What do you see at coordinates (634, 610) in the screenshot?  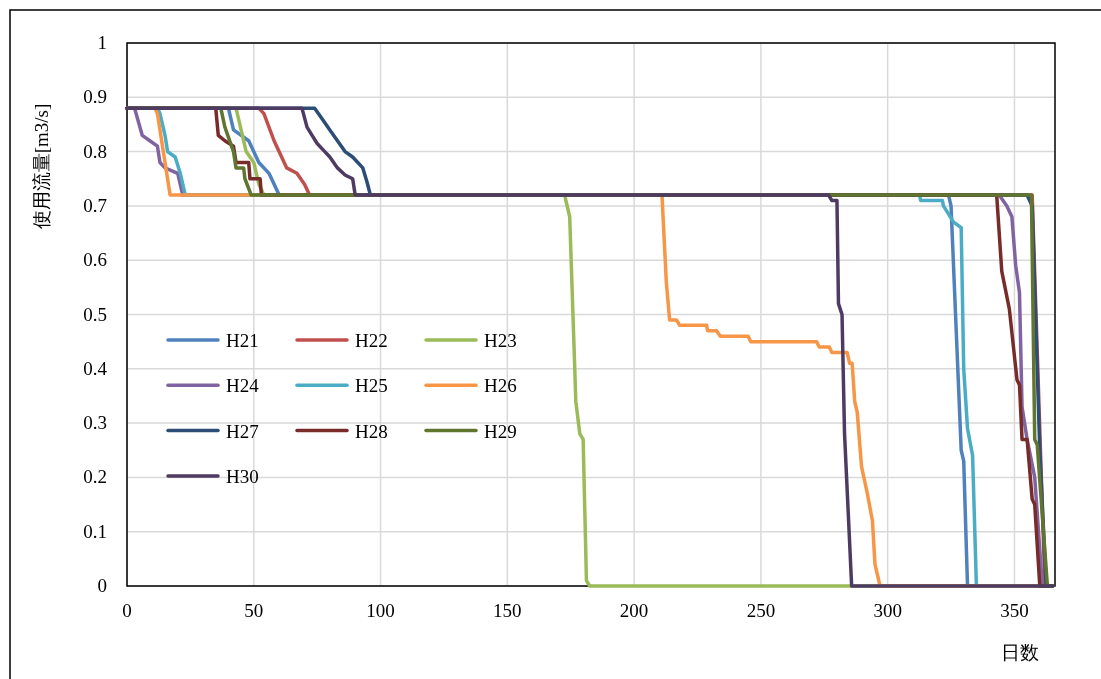 I see `x-tick-label: 200` at bounding box center [634, 610].